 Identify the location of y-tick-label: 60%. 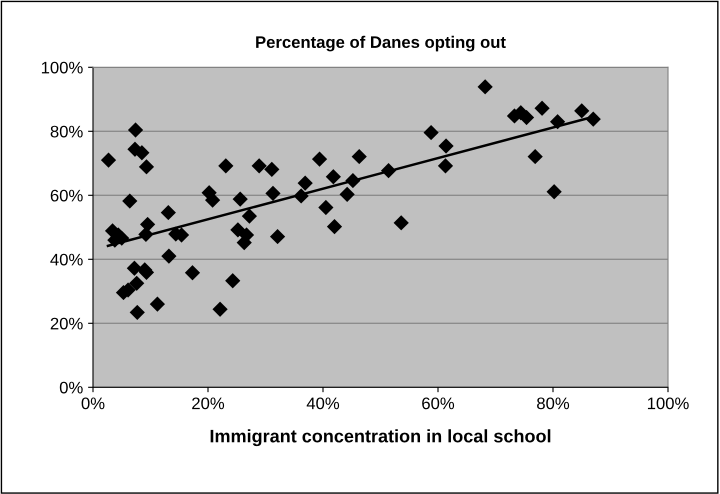
(66, 196).